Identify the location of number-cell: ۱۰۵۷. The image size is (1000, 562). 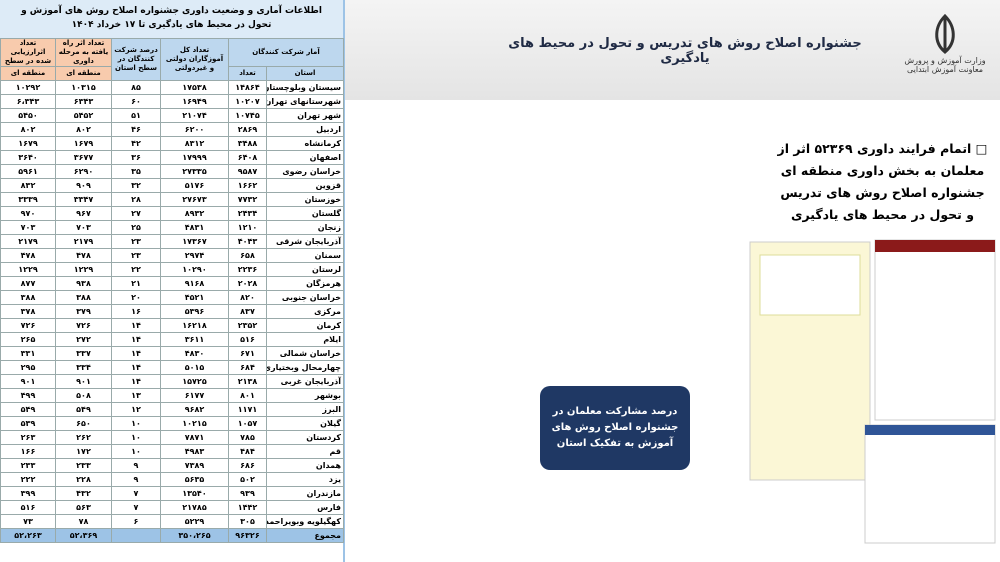
(247, 423).